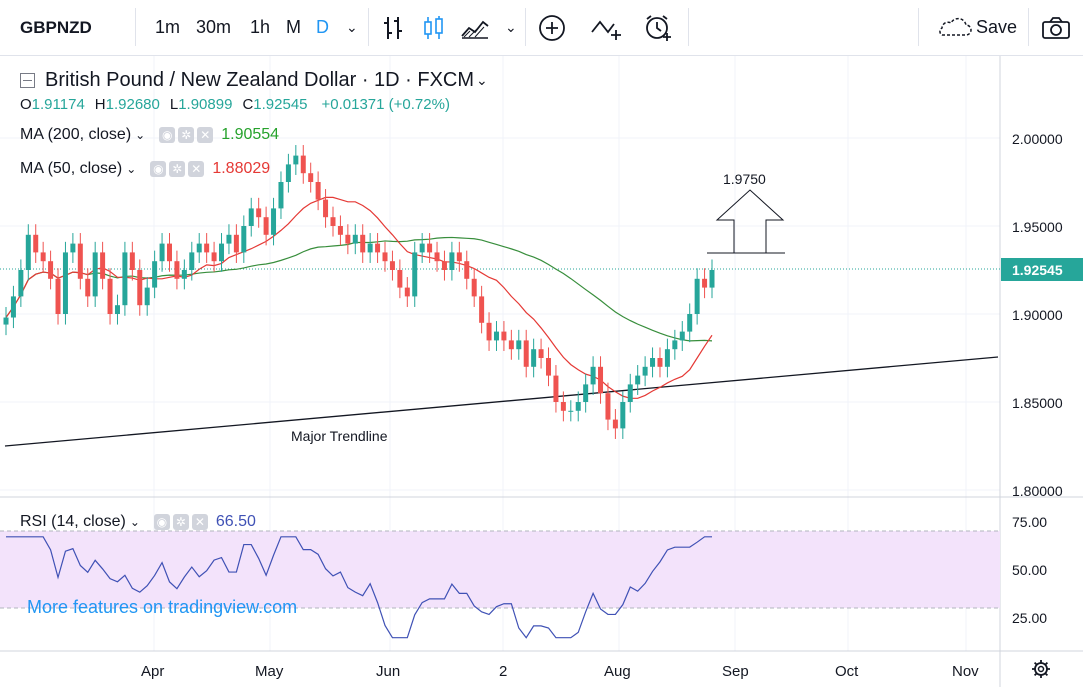  Describe the element at coordinates (394, 27) in the screenshot. I see `bar-chart-type-icon` at that location.